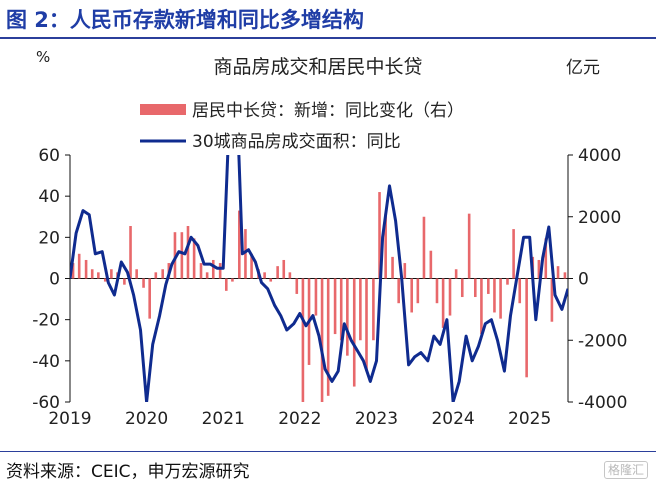  I want to click on x-tick-label: 2022, so click(299, 419).